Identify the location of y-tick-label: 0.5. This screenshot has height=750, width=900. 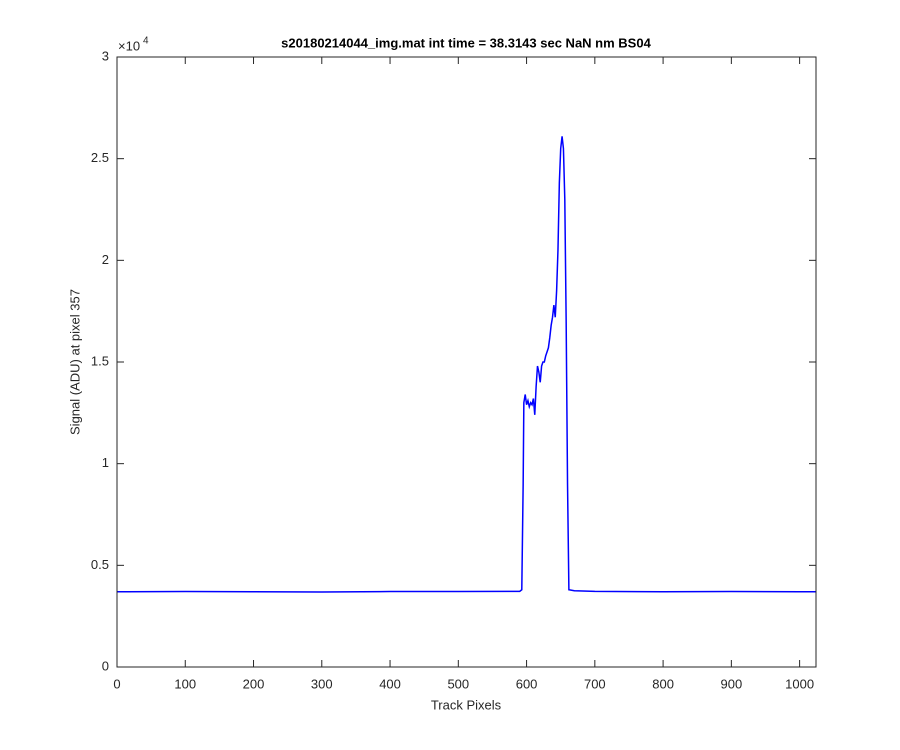
(100, 564).